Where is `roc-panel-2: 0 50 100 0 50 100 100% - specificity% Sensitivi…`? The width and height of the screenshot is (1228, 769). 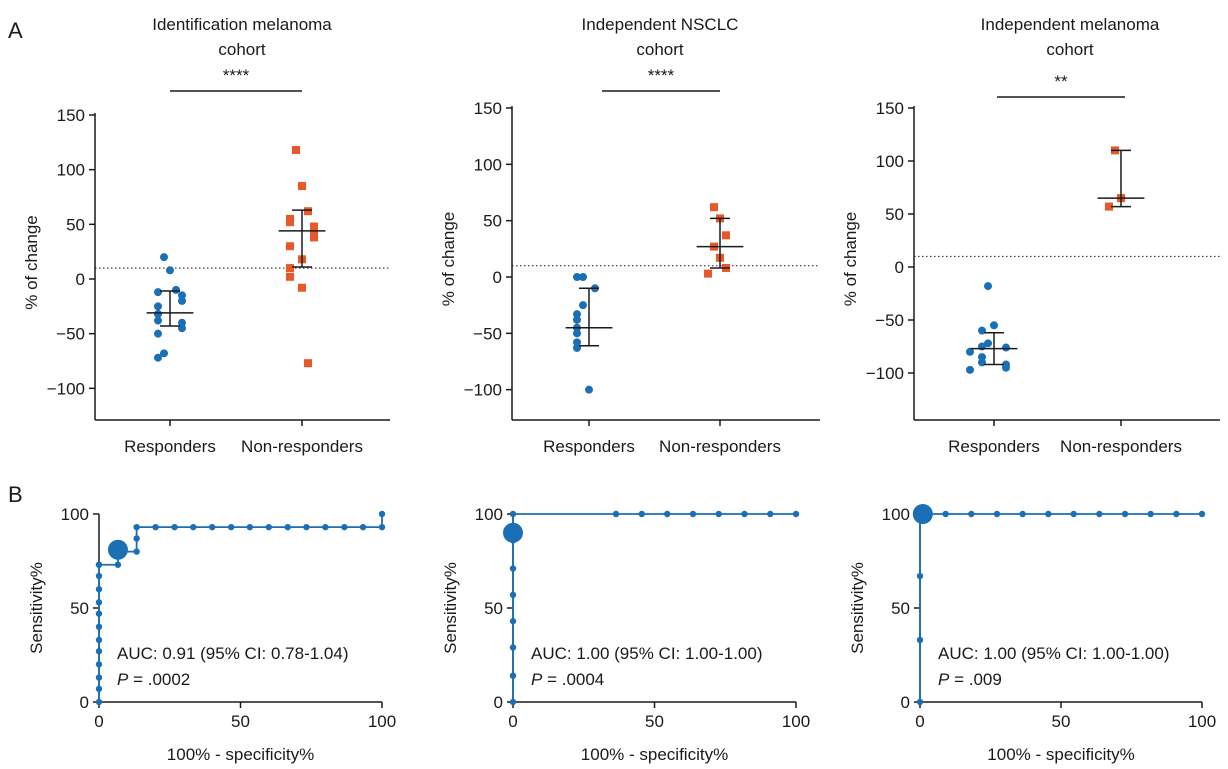
roc-panel-2: 0 50 100 0 50 100 100% - specificity% Sensitivi… is located at coordinates (625, 634).